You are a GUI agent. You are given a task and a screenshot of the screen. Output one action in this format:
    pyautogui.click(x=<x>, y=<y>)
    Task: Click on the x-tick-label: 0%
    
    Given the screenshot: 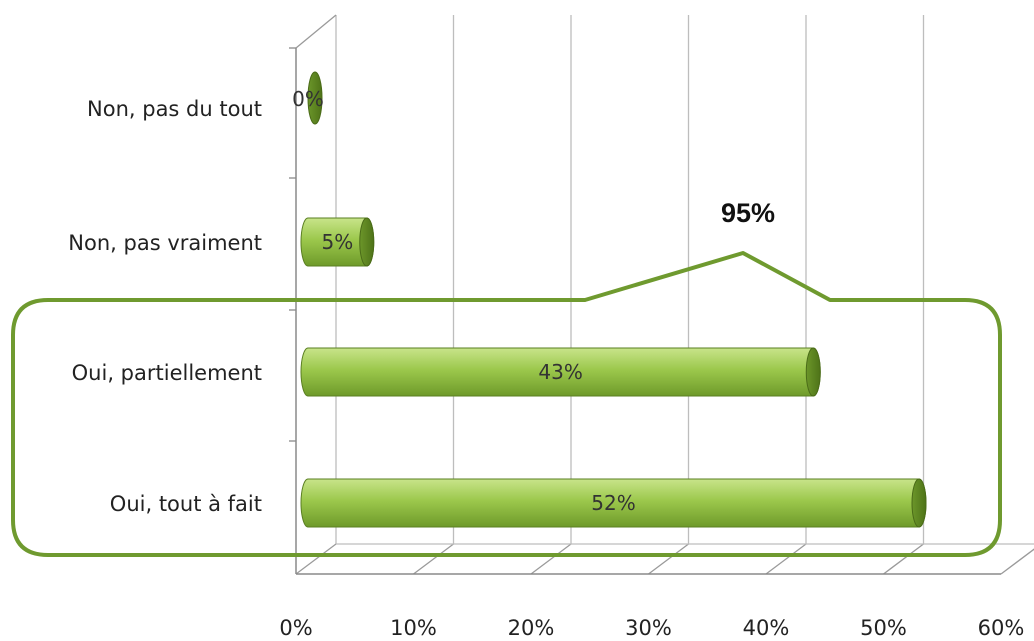 What is the action you would take?
    pyautogui.click(x=295, y=628)
    